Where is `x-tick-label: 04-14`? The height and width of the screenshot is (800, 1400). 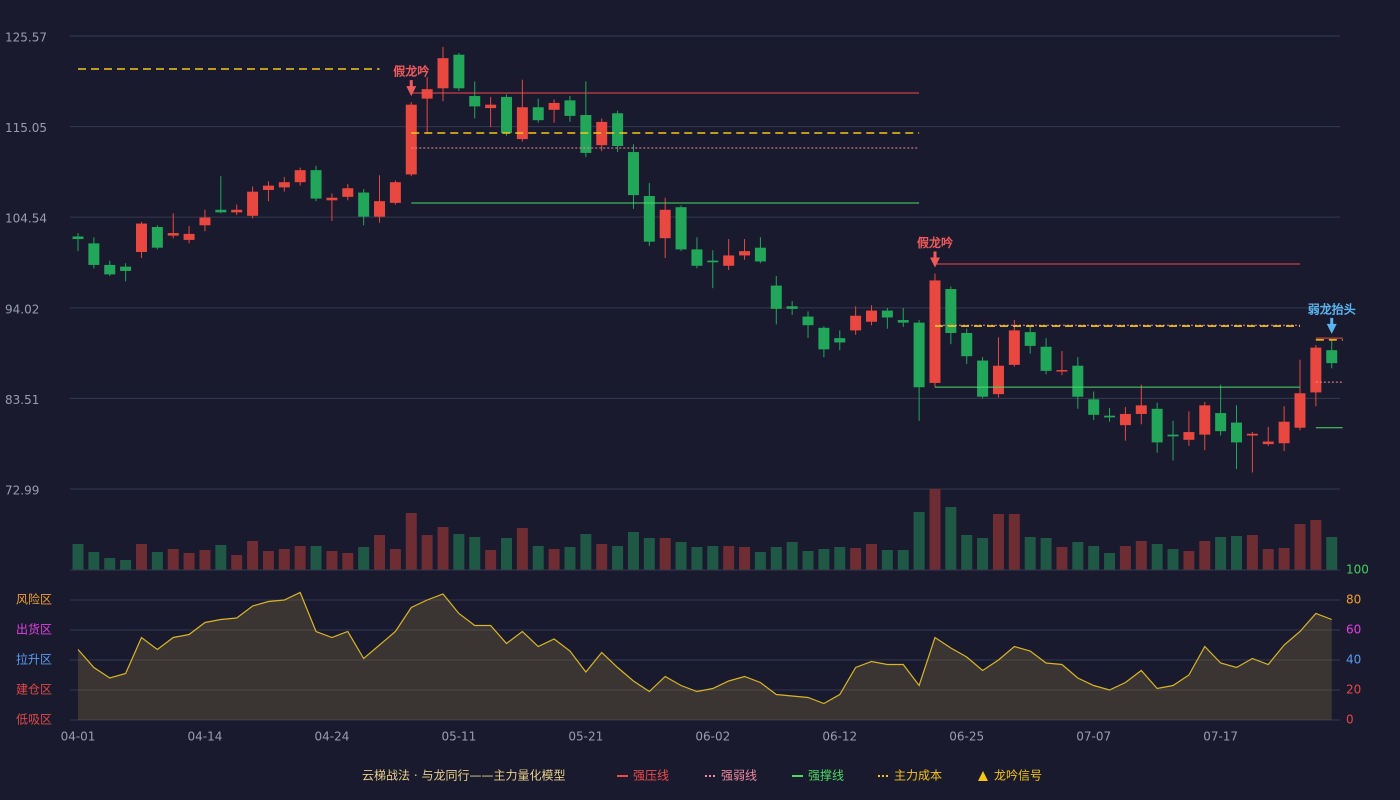
x-tick-label: 04-14 is located at coordinates (205, 737).